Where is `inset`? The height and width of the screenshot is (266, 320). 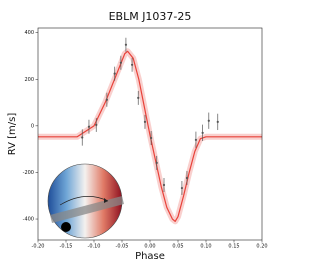 inset is located at coordinates (85, 201).